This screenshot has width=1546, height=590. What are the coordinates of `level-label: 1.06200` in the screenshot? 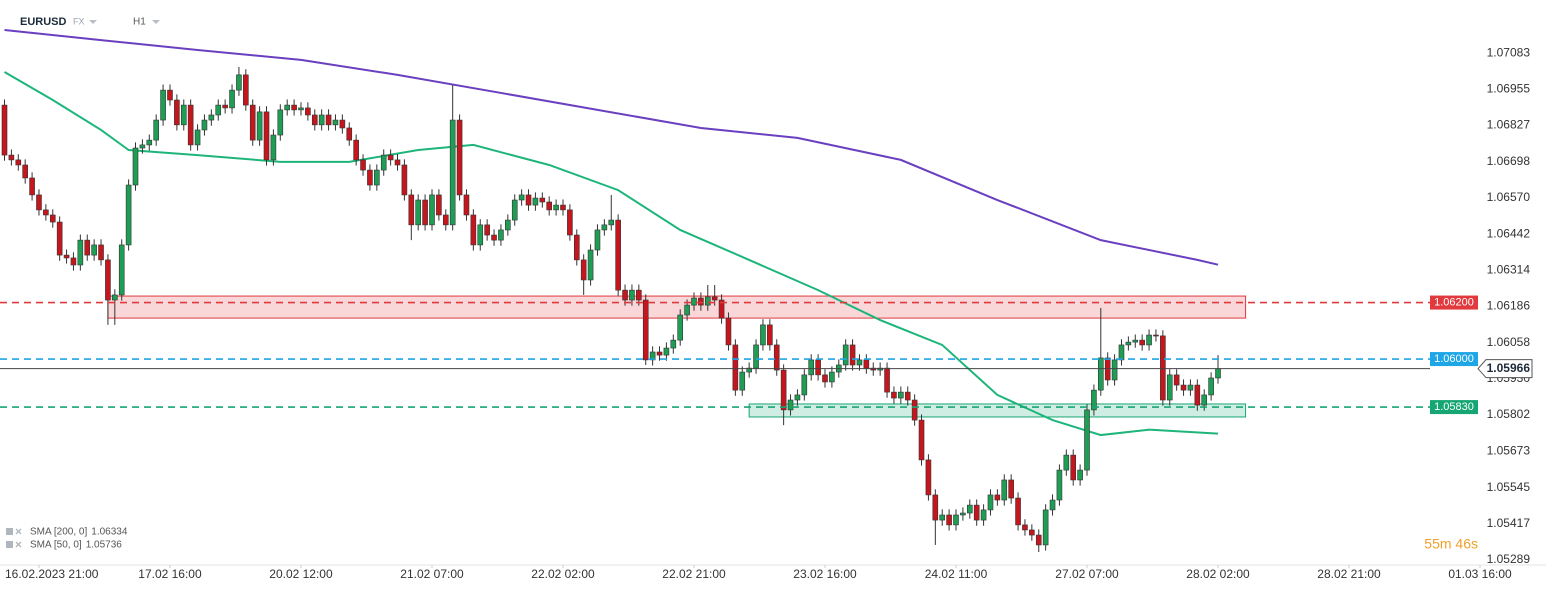 It's located at (1454, 302).